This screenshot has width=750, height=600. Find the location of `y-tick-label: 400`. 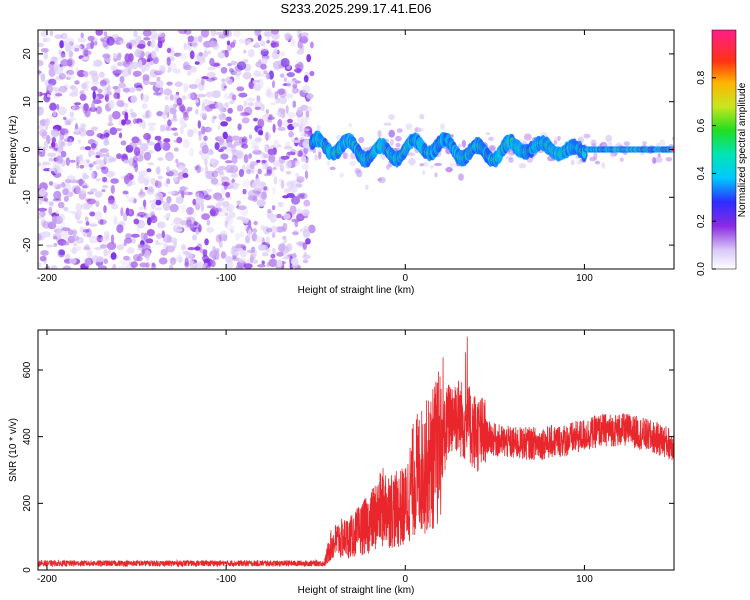

y-tick-label: 400 is located at coordinates (27, 436).